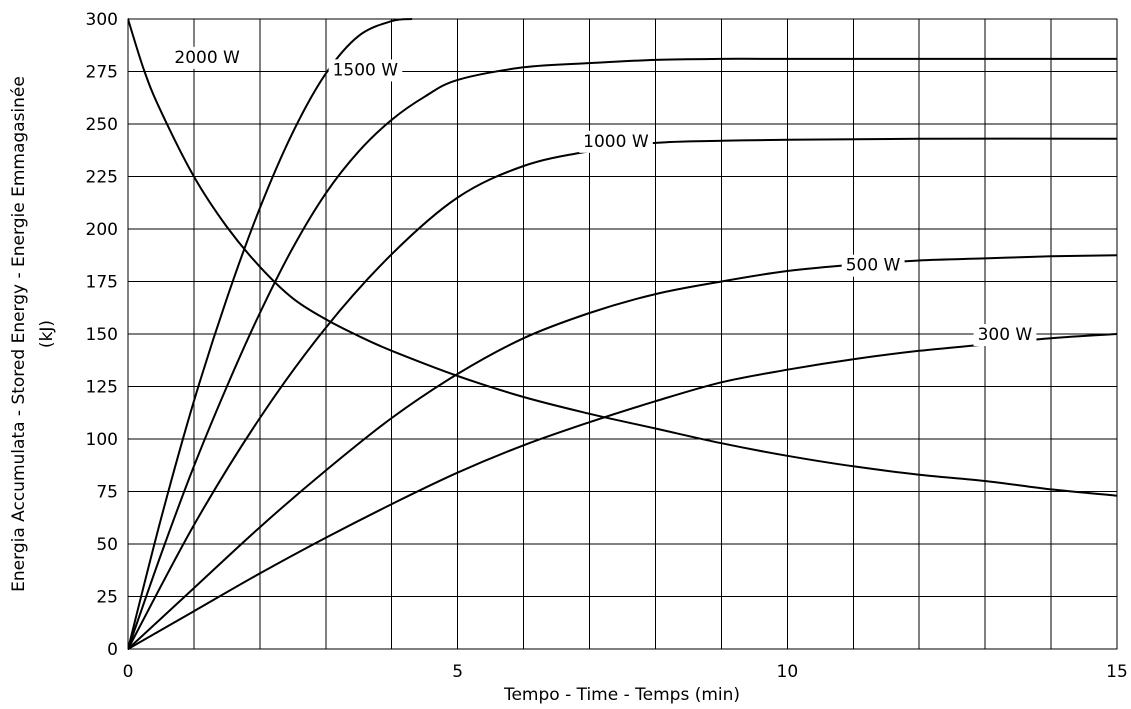  What do you see at coordinates (47, 334) in the screenshot?
I see `y-axis-unit: (kJ)` at bounding box center [47, 334].